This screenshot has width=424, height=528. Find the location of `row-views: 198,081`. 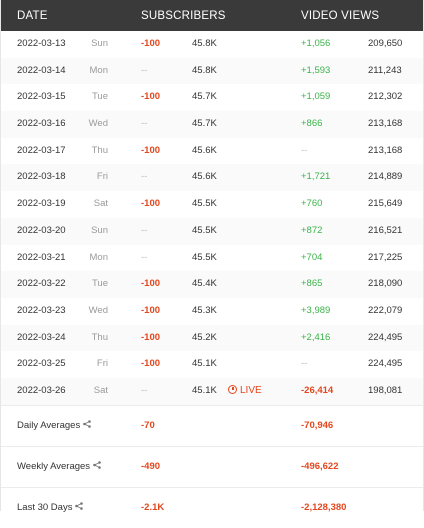

row-views: 198,081 is located at coordinates (385, 390).